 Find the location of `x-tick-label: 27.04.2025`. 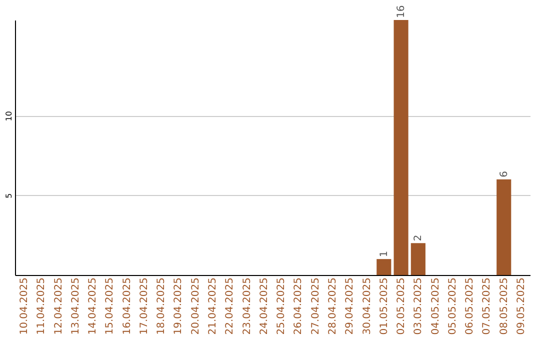

x-tick-label: 27.04.2025 is located at coordinates (316, 306).